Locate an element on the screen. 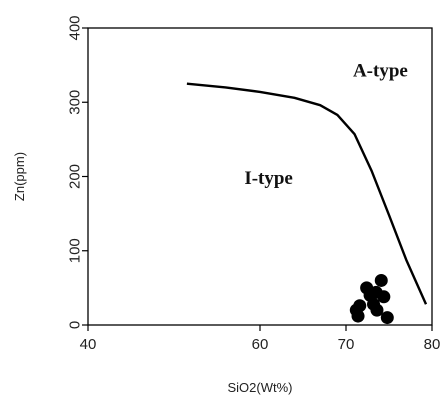  y-tick-label: 300 is located at coordinates (74, 102).